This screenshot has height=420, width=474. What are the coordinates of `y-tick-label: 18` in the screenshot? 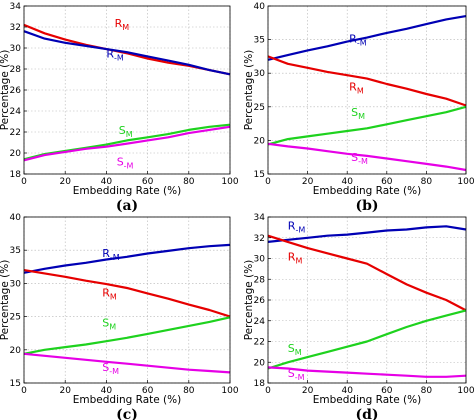 It's located at (260, 384).